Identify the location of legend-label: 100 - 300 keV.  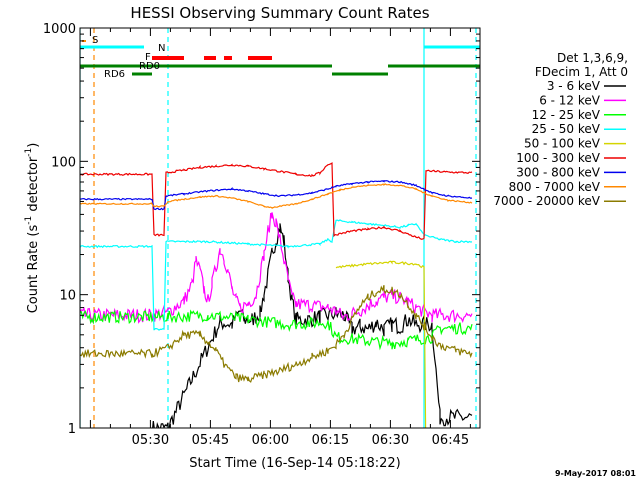
(558, 158).